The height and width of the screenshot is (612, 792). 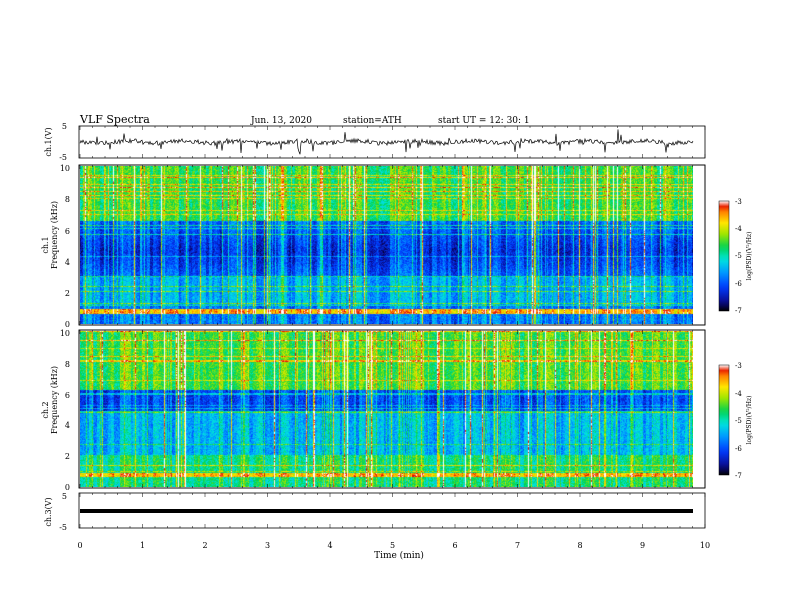 What do you see at coordinates (738, 229) in the screenshot?
I see `ch1-colorbar-tick-neg4: -4` at bounding box center [738, 229].